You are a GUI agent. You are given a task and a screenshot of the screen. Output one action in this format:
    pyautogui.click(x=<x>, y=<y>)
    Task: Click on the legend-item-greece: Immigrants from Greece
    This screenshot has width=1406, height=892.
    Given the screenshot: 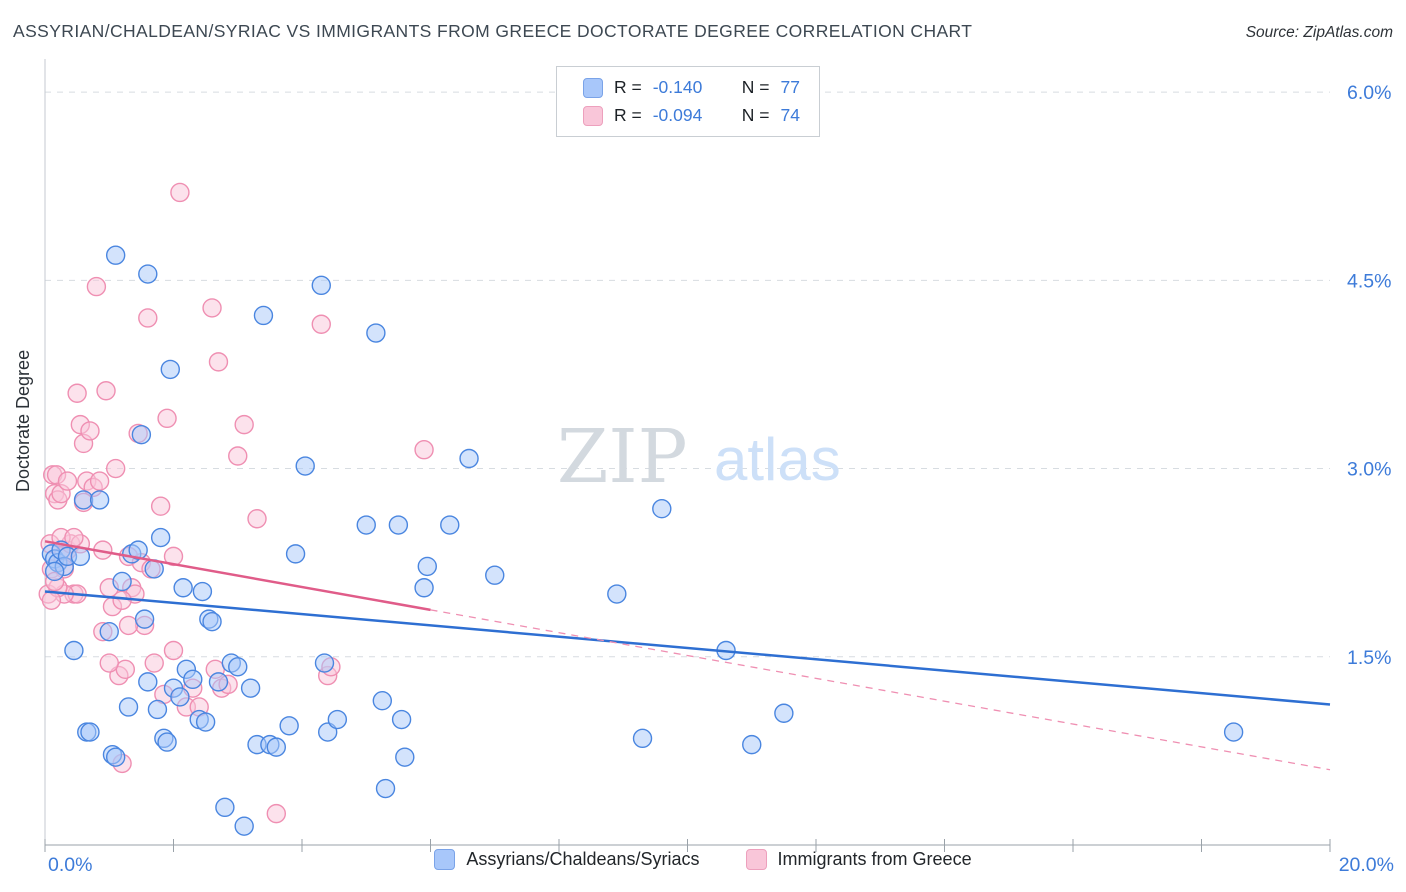 What is the action you would take?
    pyautogui.click(x=858, y=859)
    